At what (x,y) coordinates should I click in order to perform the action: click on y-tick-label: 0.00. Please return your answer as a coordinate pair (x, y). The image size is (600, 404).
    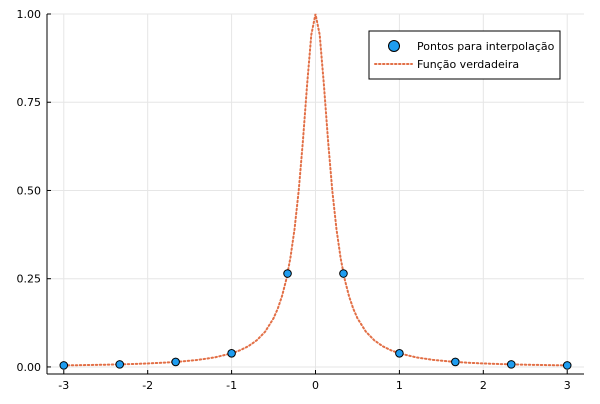
    Looking at the image, I should click on (29, 367).